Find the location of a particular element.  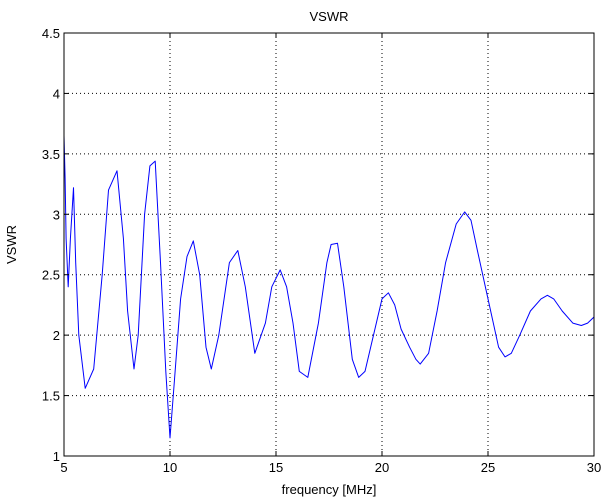

x-tick-label: 10 is located at coordinates (170, 467).